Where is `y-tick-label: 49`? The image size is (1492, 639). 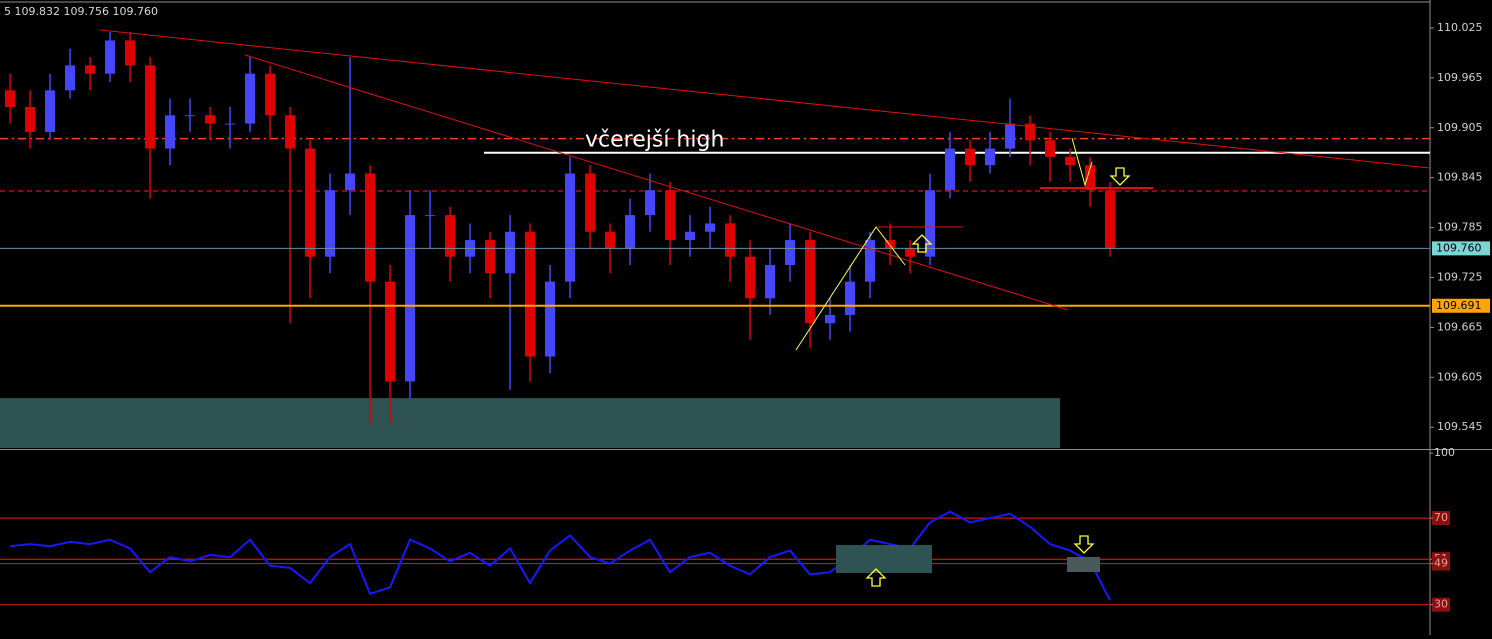
y-tick-label: 49 is located at coordinates (1441, 563).